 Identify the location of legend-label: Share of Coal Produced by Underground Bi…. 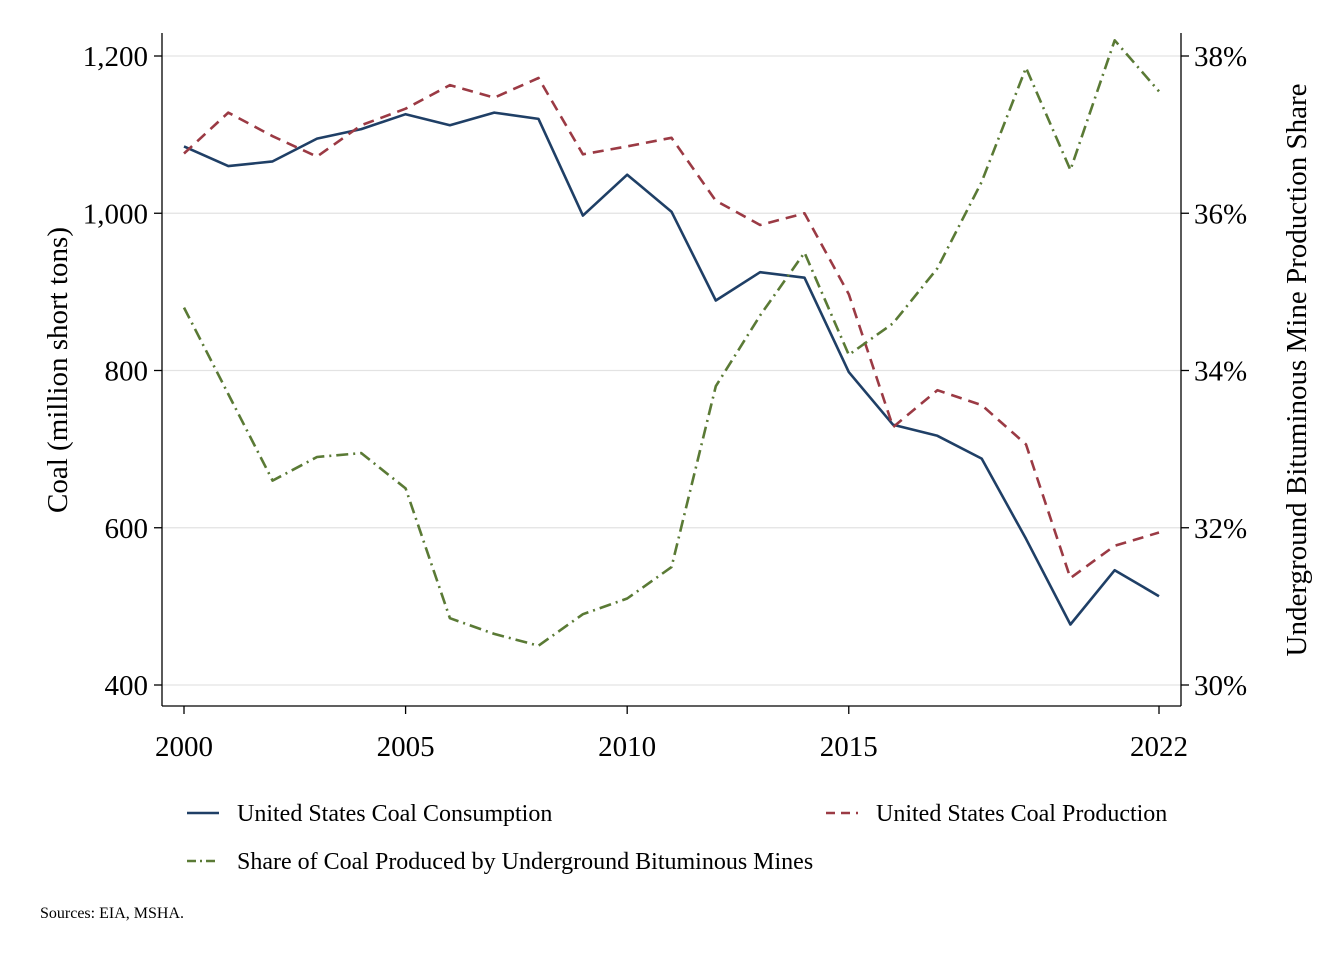
(525, 862).